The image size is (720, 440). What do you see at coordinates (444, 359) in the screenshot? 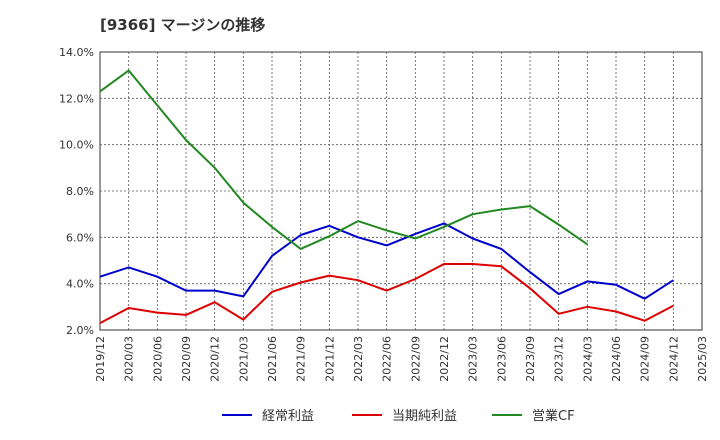
I see `x-tick-label: 2022/12` at bounding box center [444, 359].